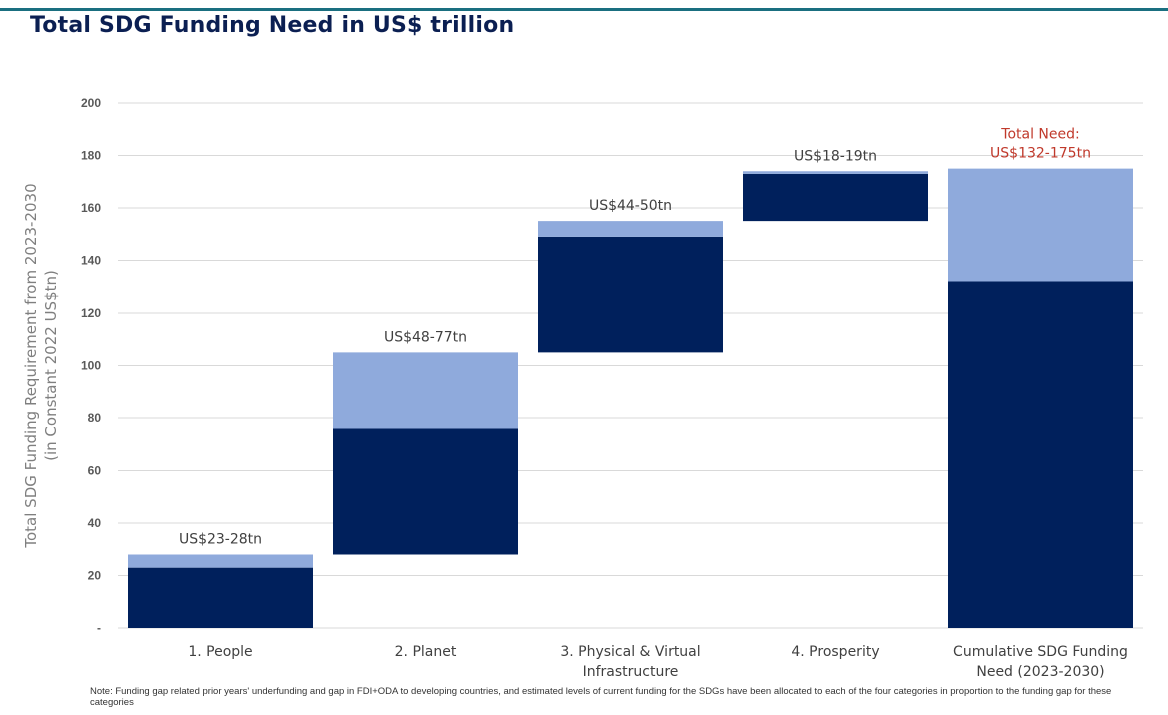 This screenshot has width=1168, height=715. I want to click on x-category-label: 1. People, so click(220, 652).